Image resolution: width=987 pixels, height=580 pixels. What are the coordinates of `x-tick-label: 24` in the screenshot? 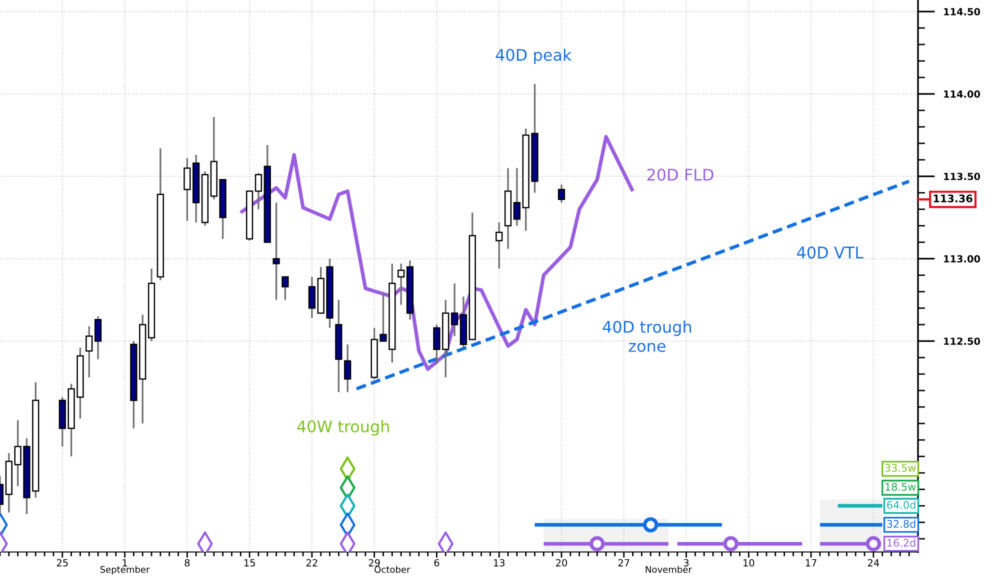 It's located at (874, 562).